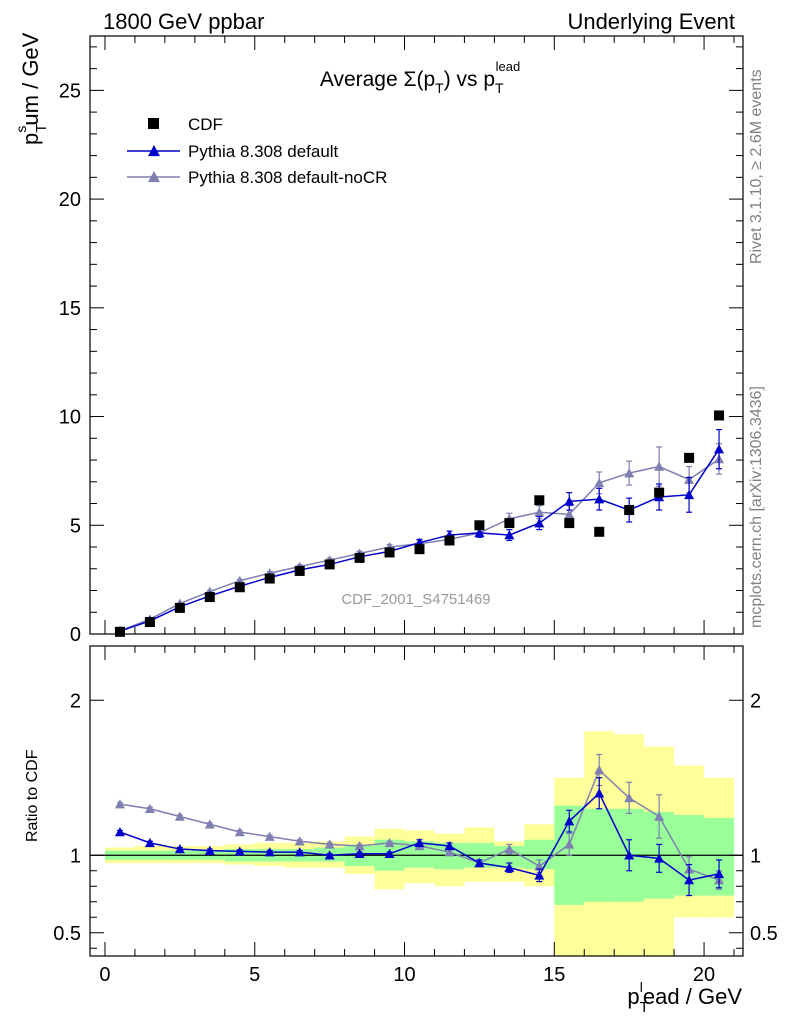 The image size is (786, 1024). What do you see at coordinates (756, 507) in the screenshot?
I see `side-label-bottom: mcplots.cern.ch [arXiv:1306.3436]` at bounding box center [756, 507].